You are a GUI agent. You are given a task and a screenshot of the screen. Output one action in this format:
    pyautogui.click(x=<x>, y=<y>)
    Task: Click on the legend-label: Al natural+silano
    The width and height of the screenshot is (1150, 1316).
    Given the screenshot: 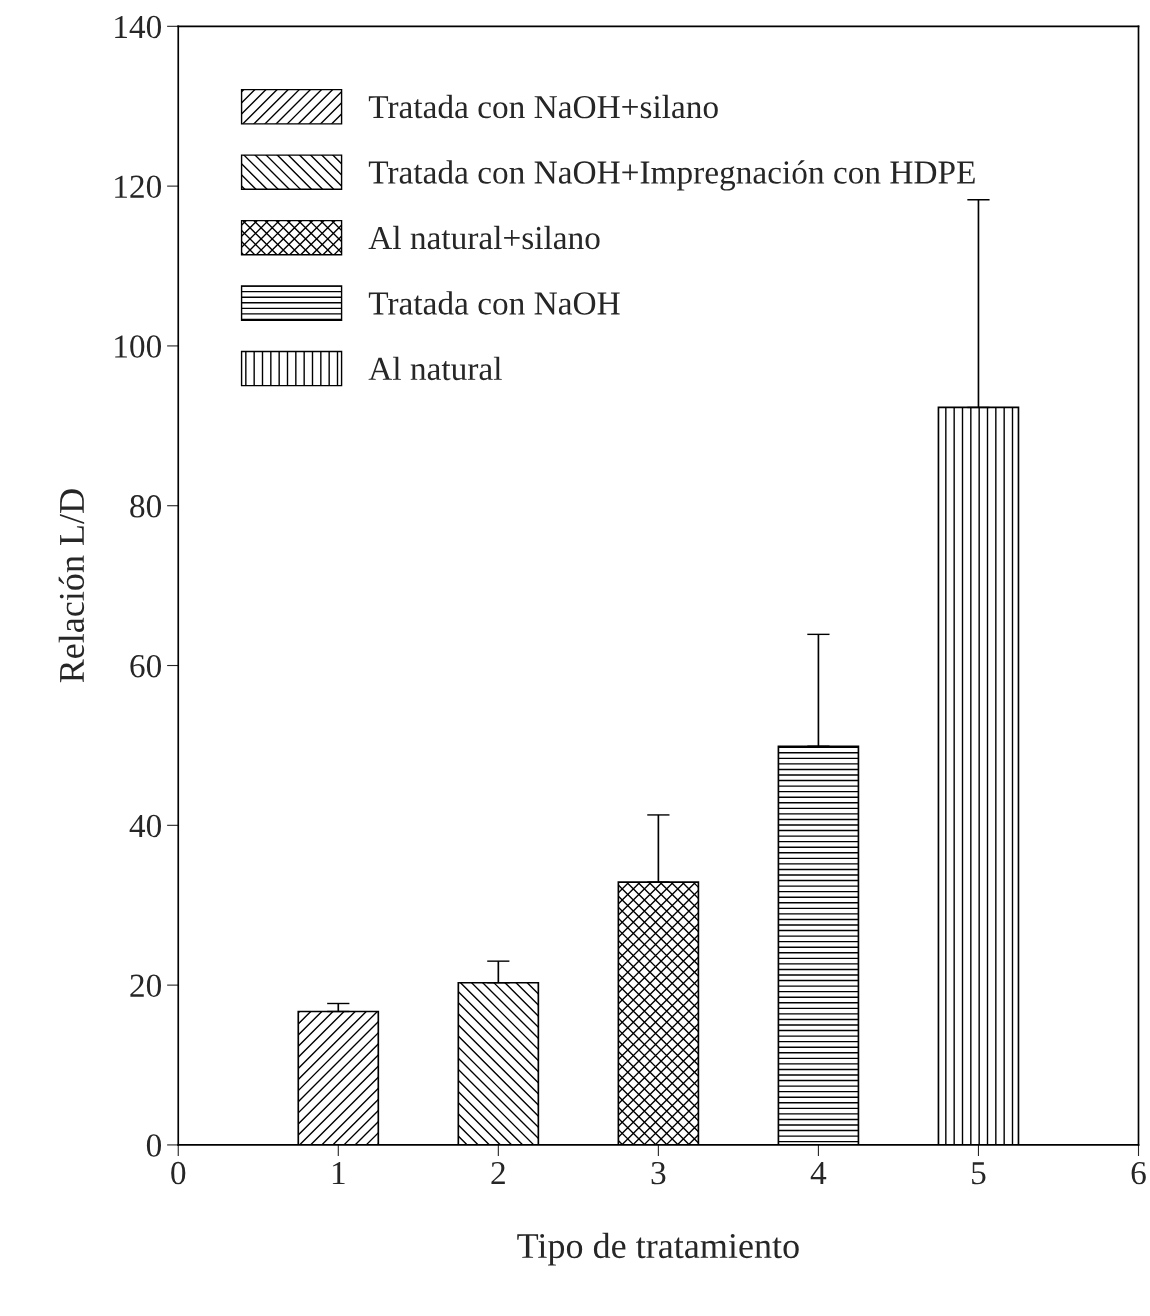 What is the action you would take?
    pyautogui.click(x=484, y=237)
    